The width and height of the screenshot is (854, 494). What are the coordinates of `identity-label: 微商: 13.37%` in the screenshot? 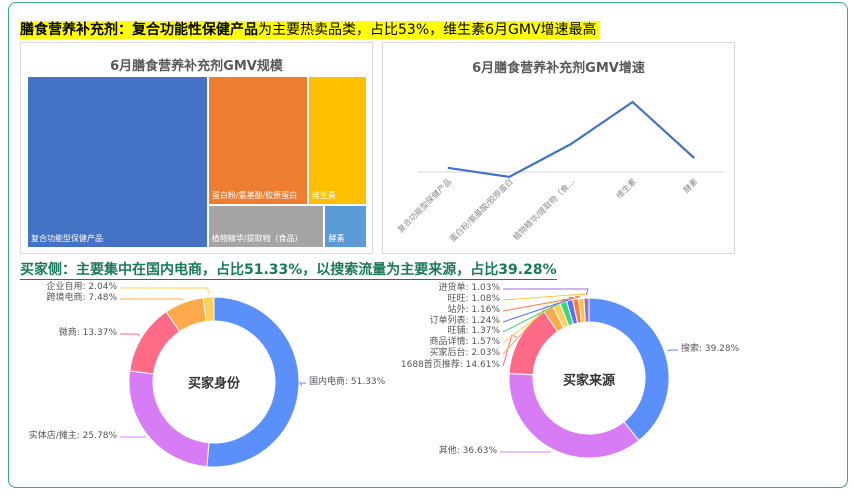 It's located at (87, 333).